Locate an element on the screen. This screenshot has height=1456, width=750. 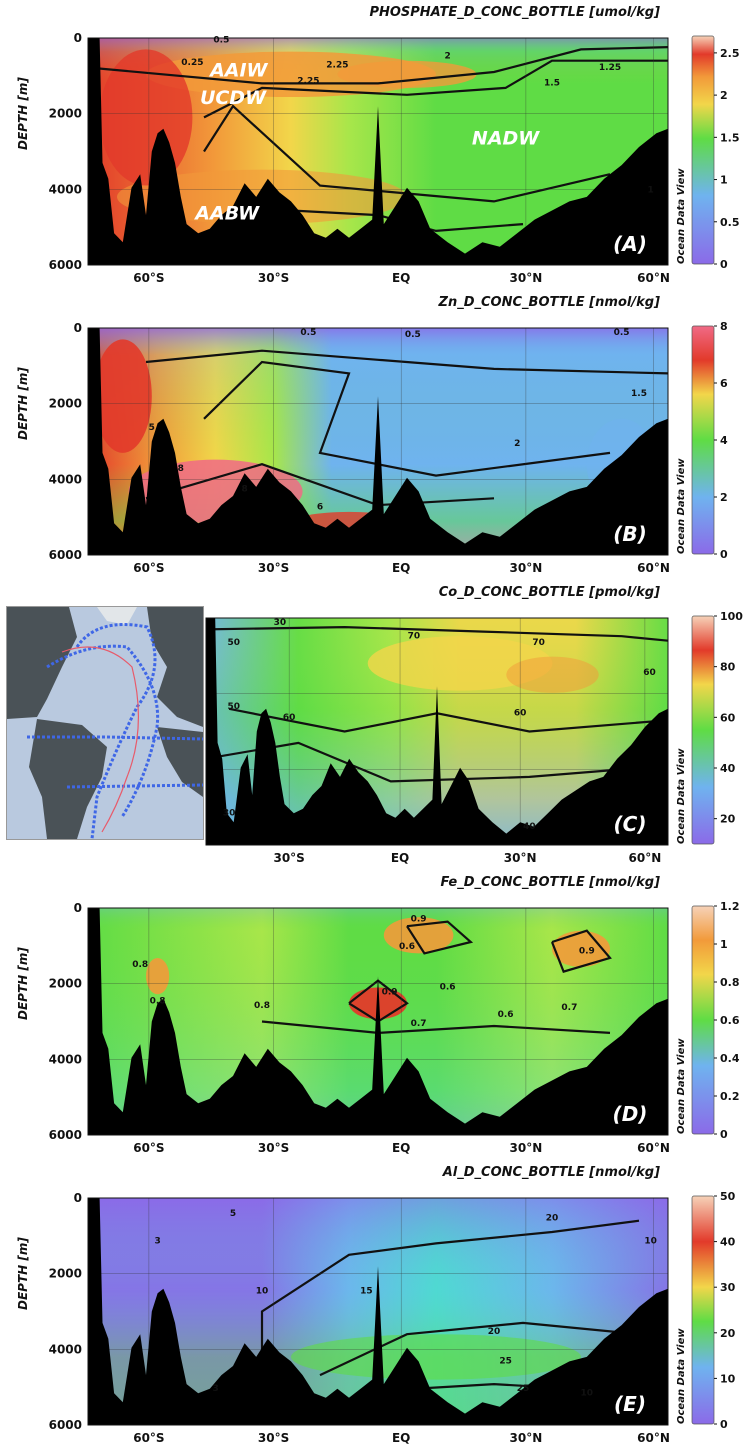
contour-label: 70 is located at coordinates (538, 643).